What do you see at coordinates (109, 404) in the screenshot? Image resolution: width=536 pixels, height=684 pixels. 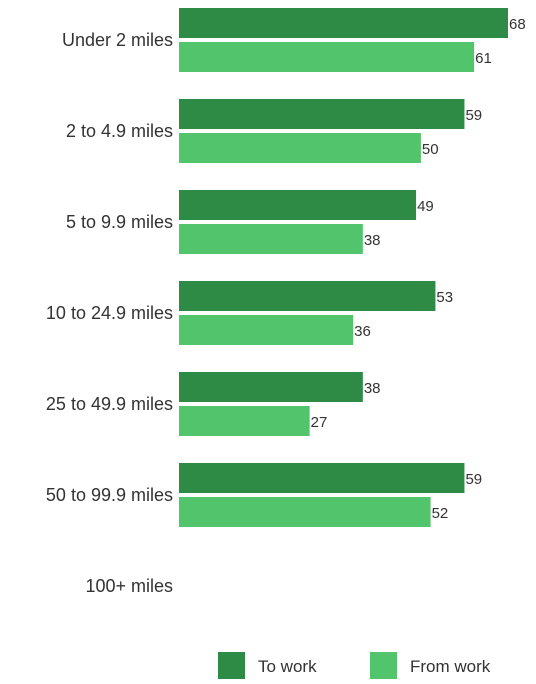 I see `category-label-25-to-49-9-miles: 25 to 49.9 miles` at bounding box center [109, 404].